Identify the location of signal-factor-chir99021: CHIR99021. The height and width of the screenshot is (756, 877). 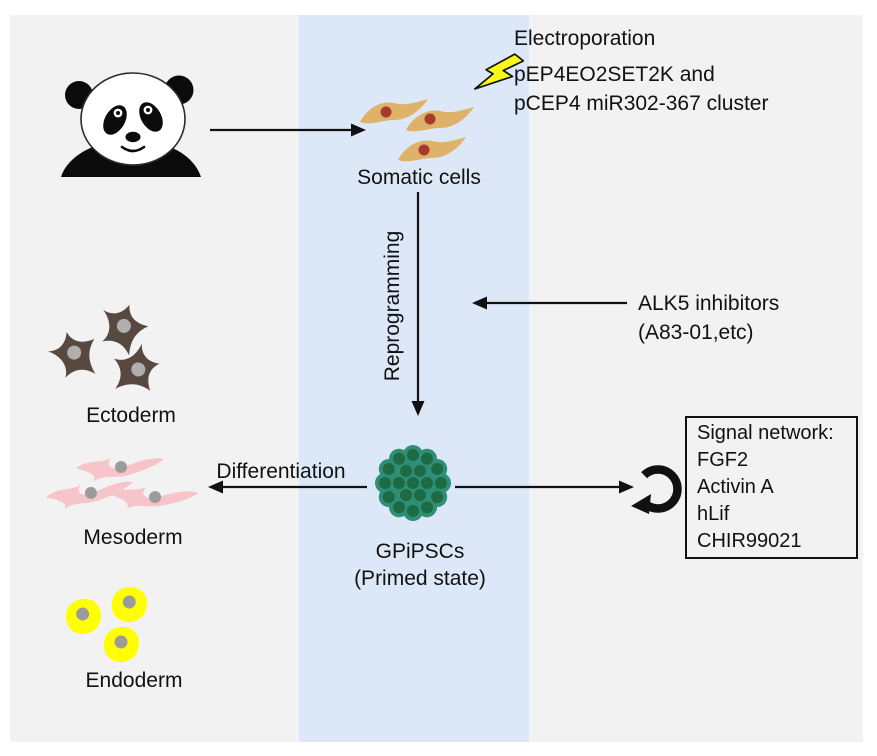
(749, 541).